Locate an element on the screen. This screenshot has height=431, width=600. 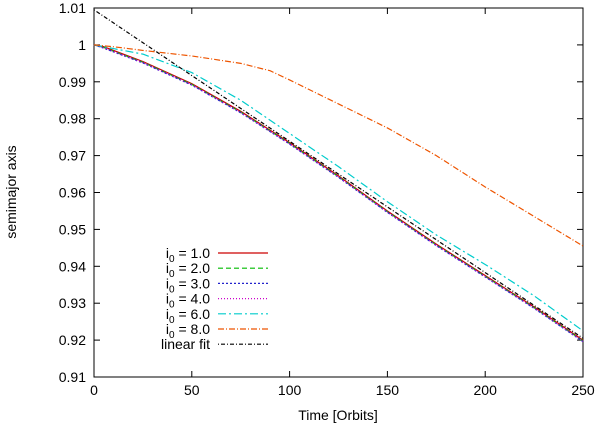
y-tick-label: 0.92 is located at coordinates (72, 340).